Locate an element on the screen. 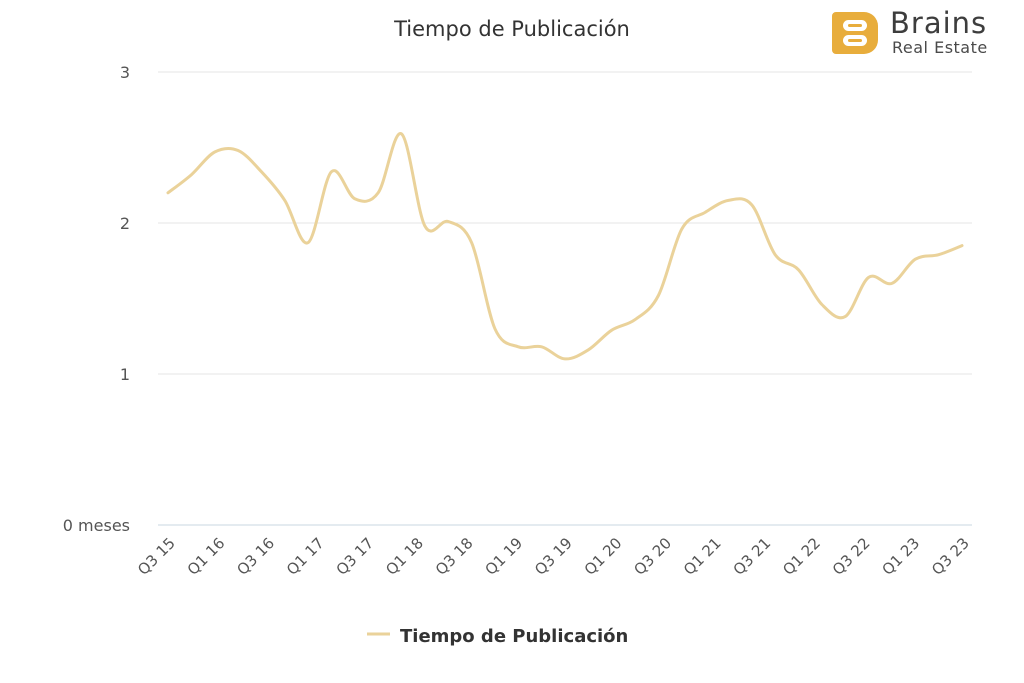 The image size is (1024, 683). x-tick-label: Q1 17 is located at coordinates (305, 556).